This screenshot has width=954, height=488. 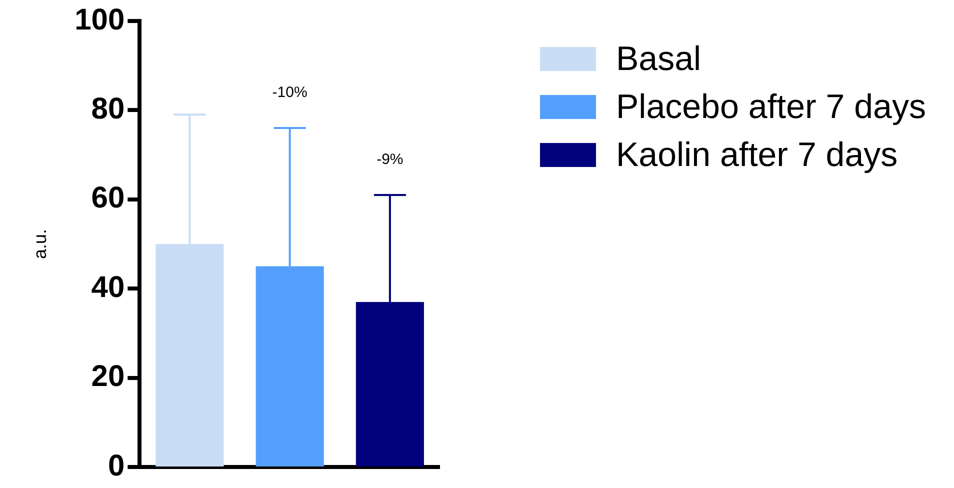 I want to click on y-tick-label: 80, so click(x=108, y=109).